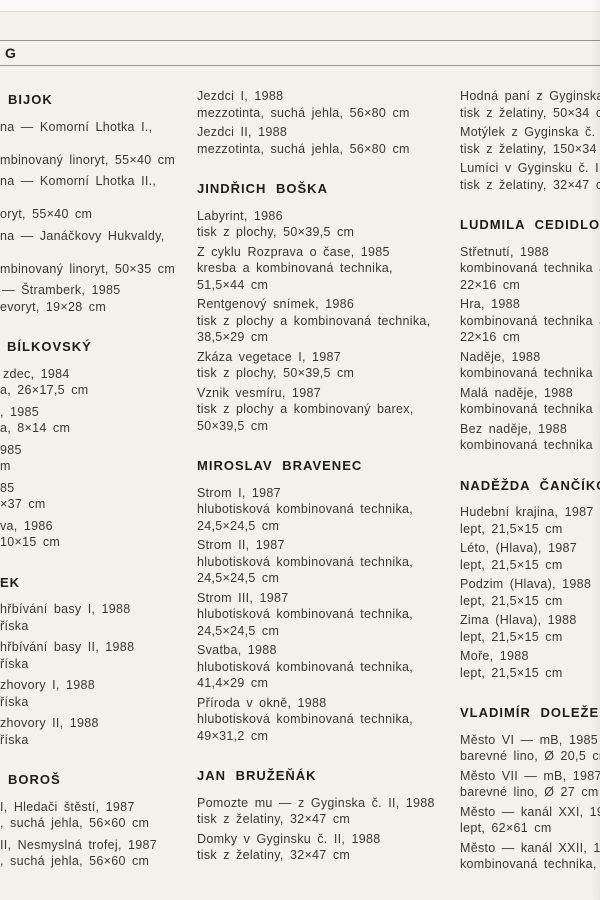  What do you see at coordinates (237, 650) in the screenshot?
I see `entry-line: Svatba, 1988` at bounding box center [237, 650].